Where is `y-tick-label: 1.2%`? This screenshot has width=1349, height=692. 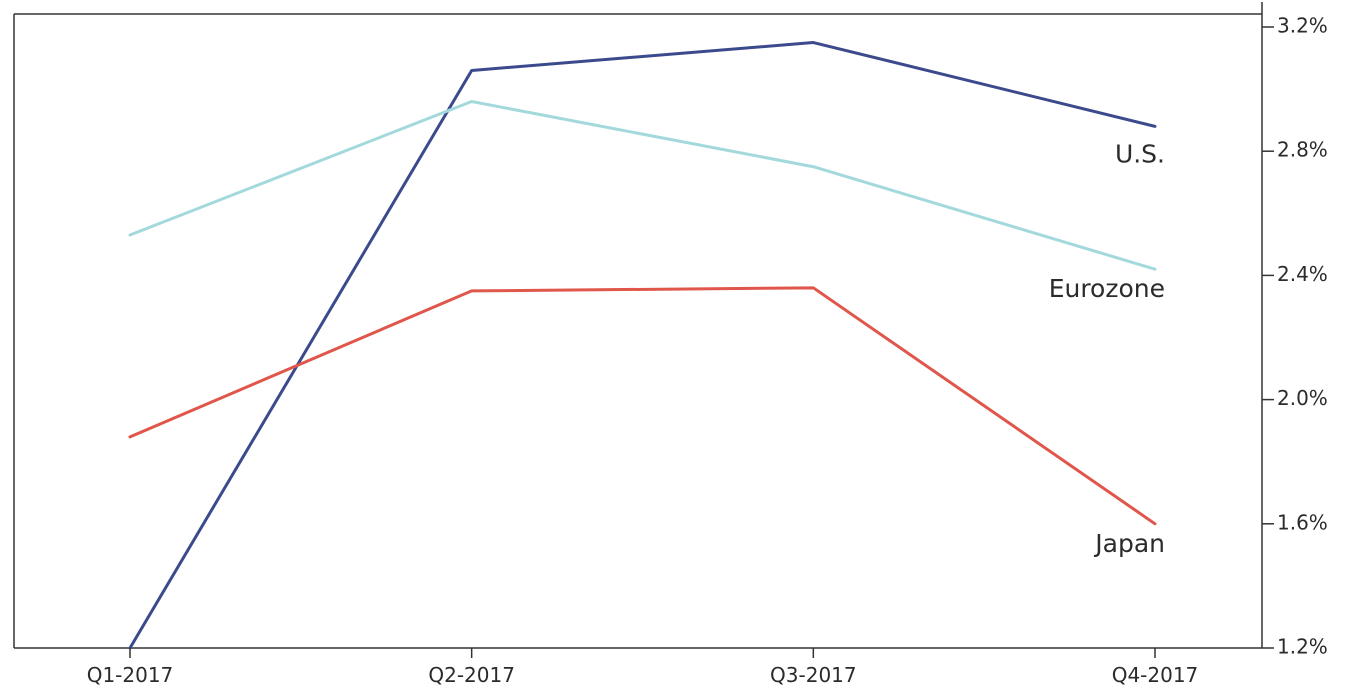 y-tick-label: 1.2% is located at coordinates (1302, 647).